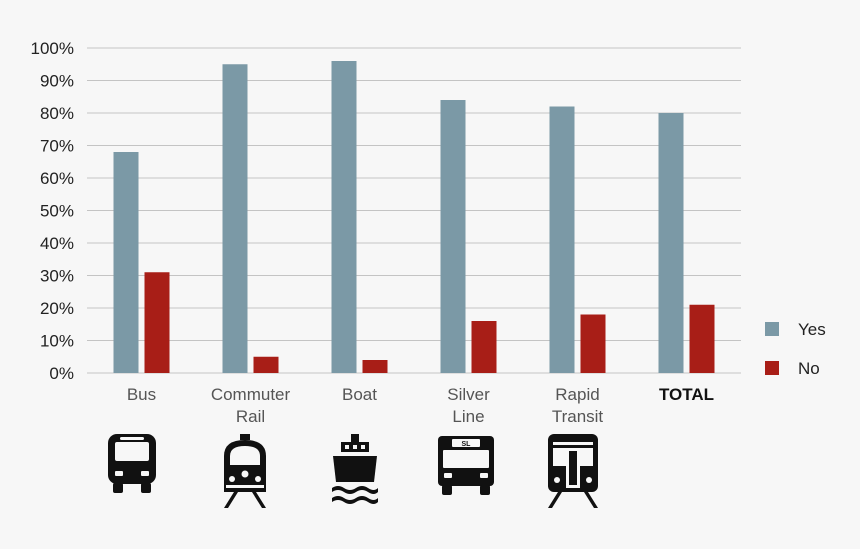 This screenshot has height=549, width=860. Describe the element at coordinates (57, 211) in the screenshot. I see `y-tick-label: 50%` at that location.